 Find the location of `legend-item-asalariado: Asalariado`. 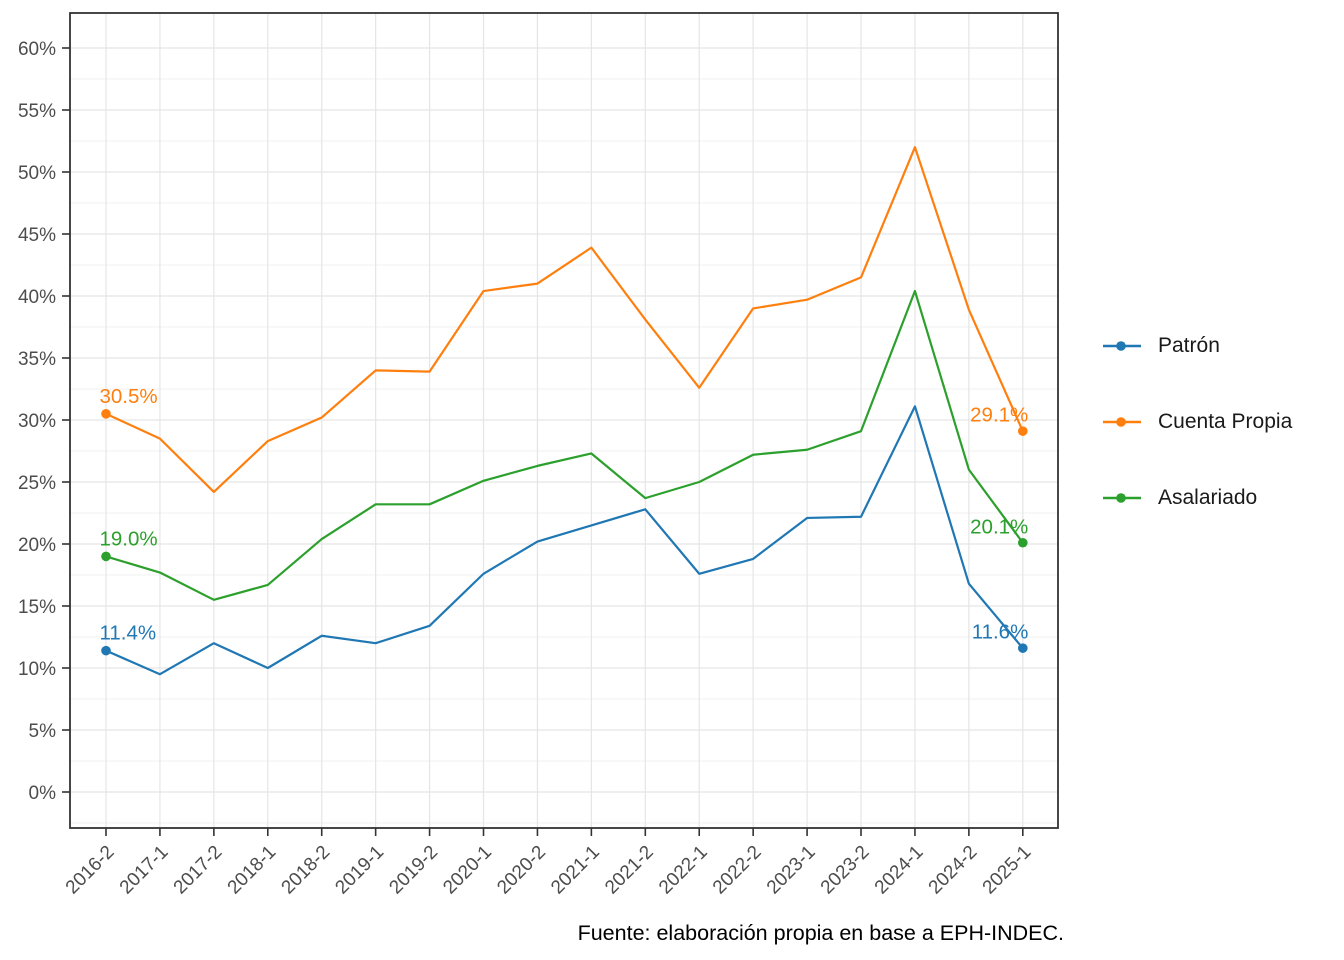

legend-item-asalariado: Asalariado is located at coordinates (1178, 498).